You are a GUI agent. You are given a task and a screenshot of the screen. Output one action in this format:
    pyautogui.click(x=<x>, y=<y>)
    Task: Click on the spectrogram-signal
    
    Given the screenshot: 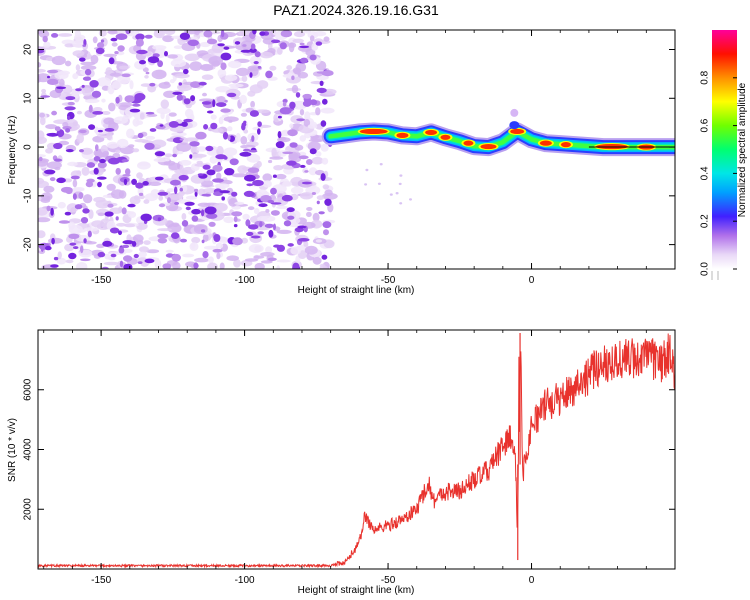 What is the action you would take?
    pyautogui.click(x=498, y=132)
    